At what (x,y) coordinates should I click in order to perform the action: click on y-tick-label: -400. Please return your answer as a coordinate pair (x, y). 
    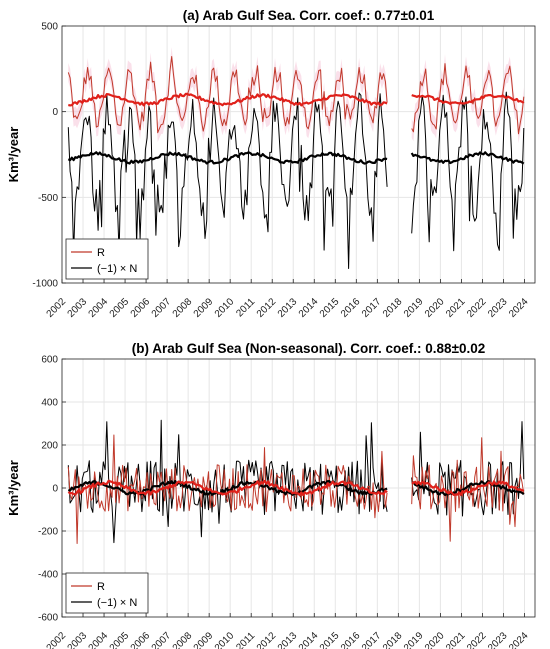
    Looking at the image, I should click on (48, 575).